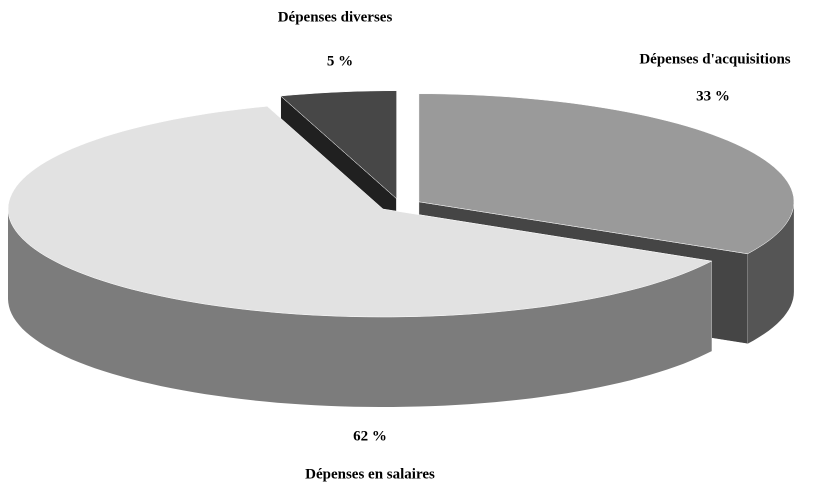 This screenshot has width=819, height=485. What do you see at coordinates (770, 272) in the screenshot?
I see `slice-side` at bounding box center [770, 272].